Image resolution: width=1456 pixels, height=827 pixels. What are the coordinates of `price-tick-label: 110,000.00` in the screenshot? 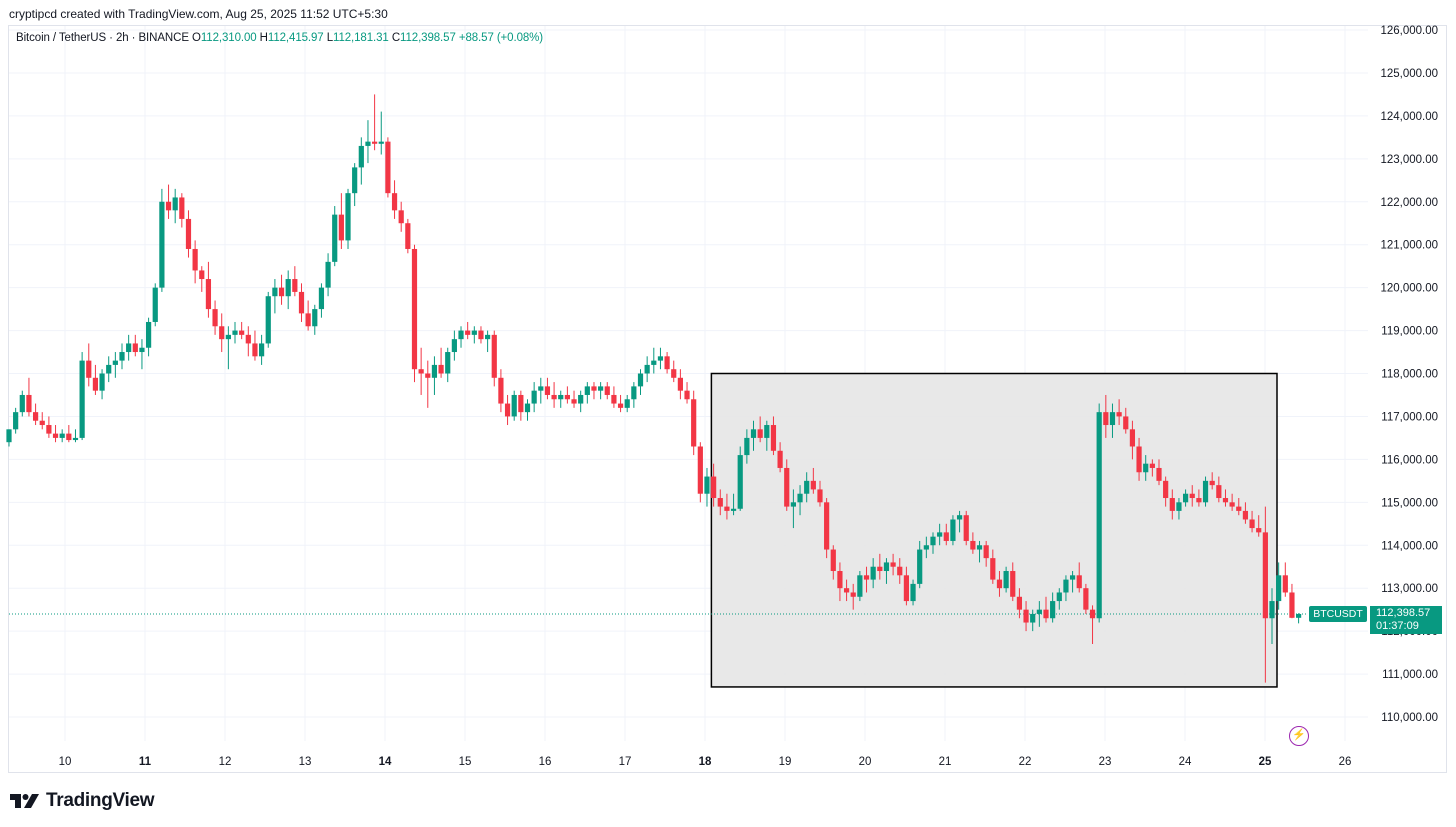 It's located at (1409, 718).